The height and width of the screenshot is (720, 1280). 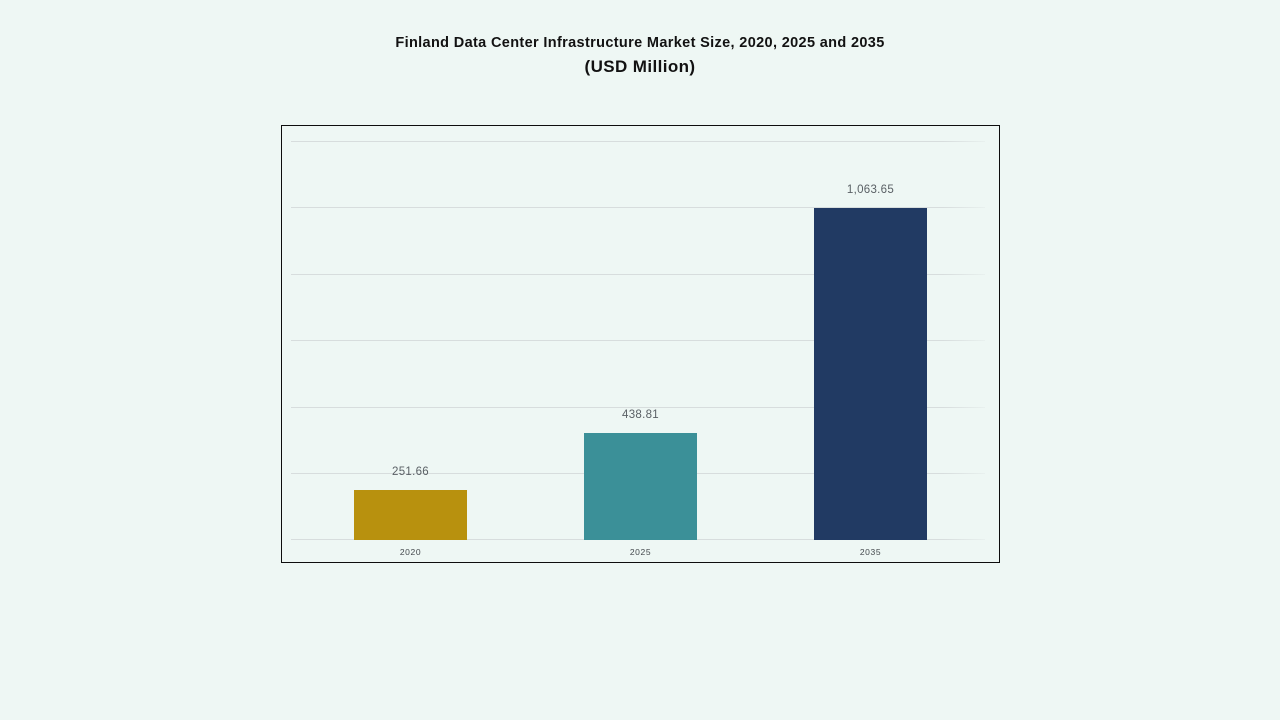 I want to click on chart-subtitle: (USD Million), so click(x=640, y=66).